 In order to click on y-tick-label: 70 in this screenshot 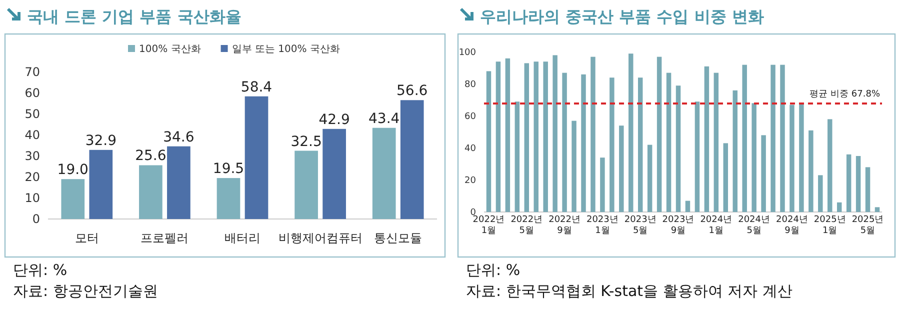, I will do `click(32, 72)`.